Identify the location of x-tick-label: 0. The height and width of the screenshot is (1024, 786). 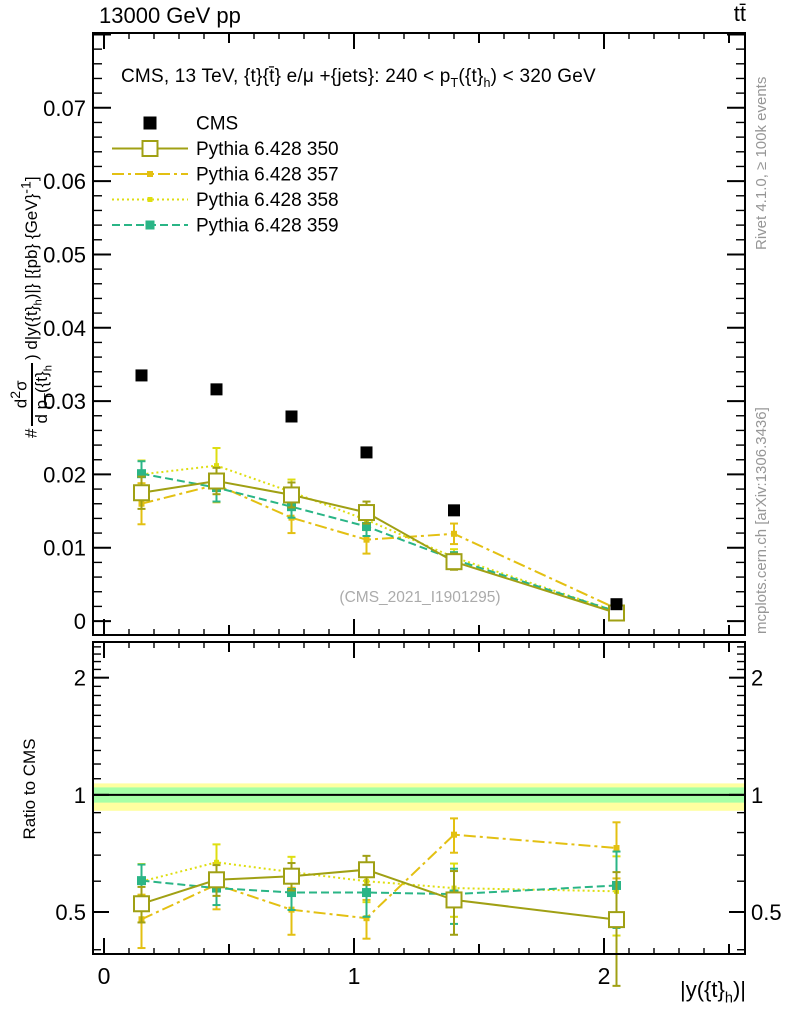
(104, 976).